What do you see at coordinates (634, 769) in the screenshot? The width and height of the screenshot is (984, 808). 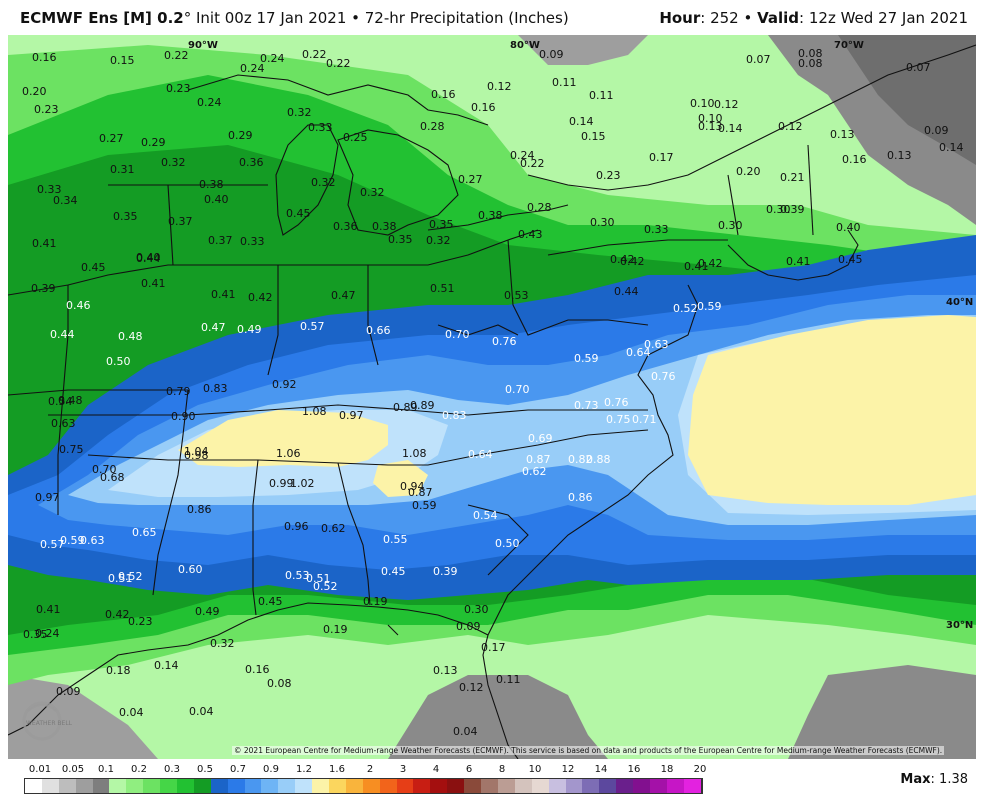 I see `colorbar-tick-label: 16` at bounding box center [634, 769].